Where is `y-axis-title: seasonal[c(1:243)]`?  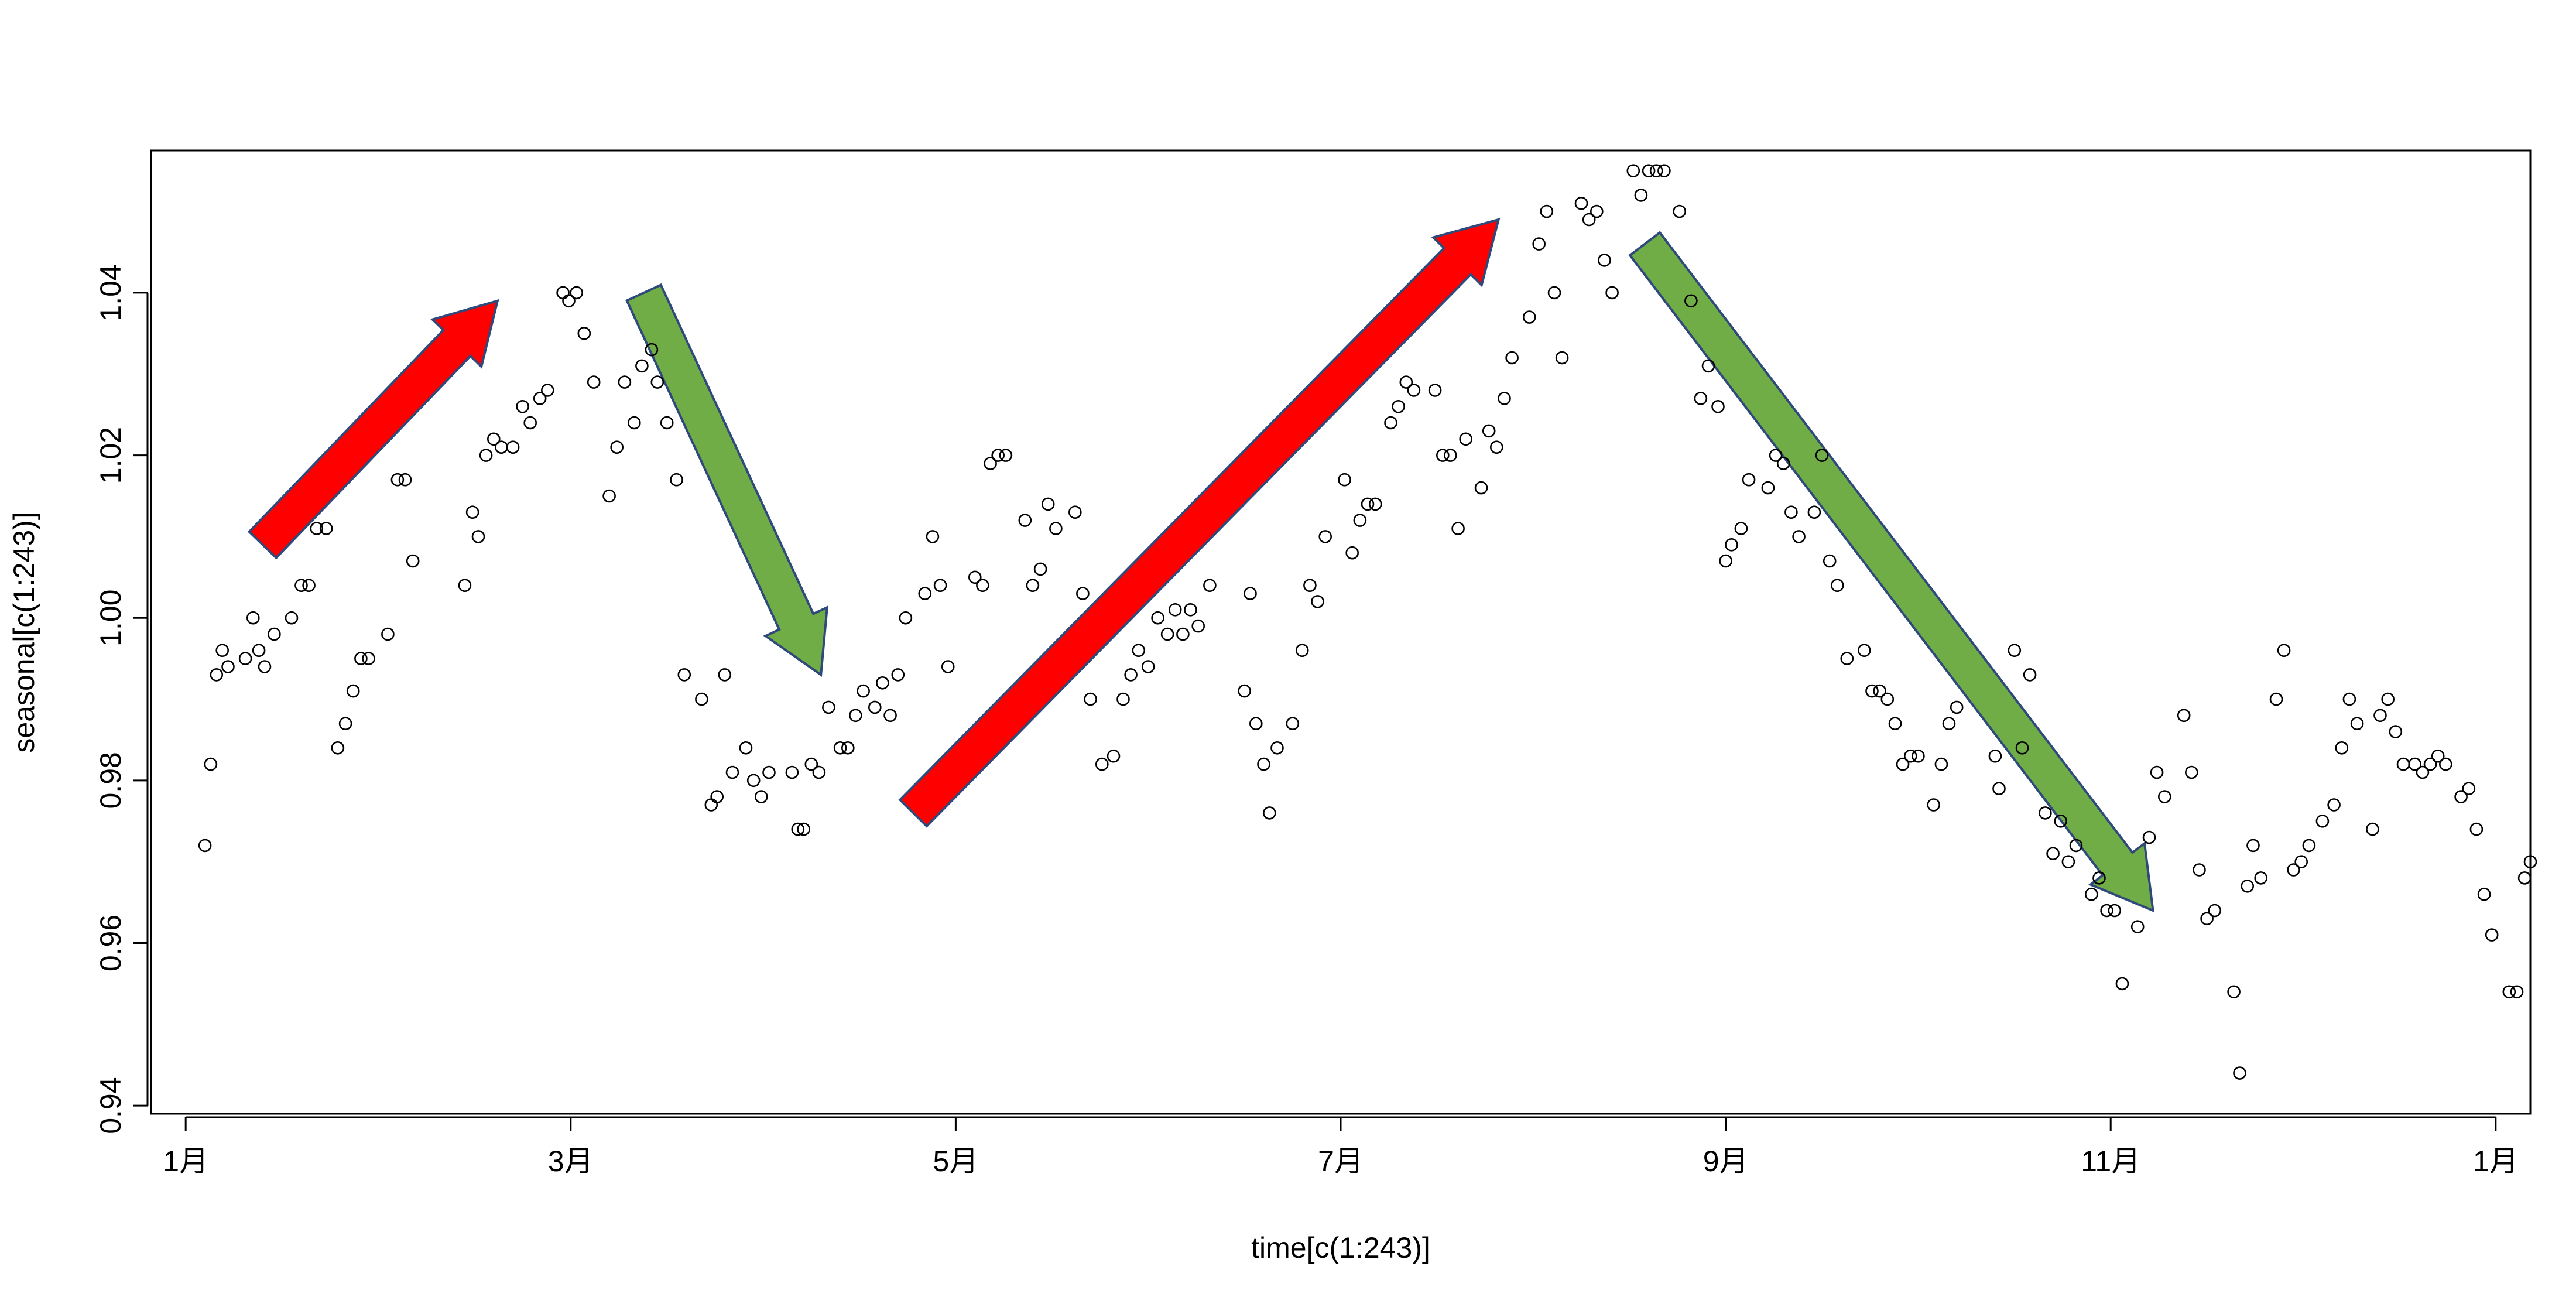
y-axis-title: seasonal[c(1:243)] is located at coordinates (24, 632).